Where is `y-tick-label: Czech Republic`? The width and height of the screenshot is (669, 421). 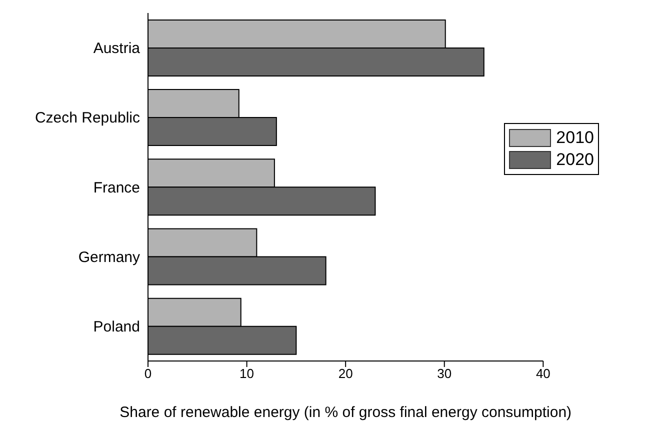 y-tick-label: Czech Republic is located at coordinates (87, 118).